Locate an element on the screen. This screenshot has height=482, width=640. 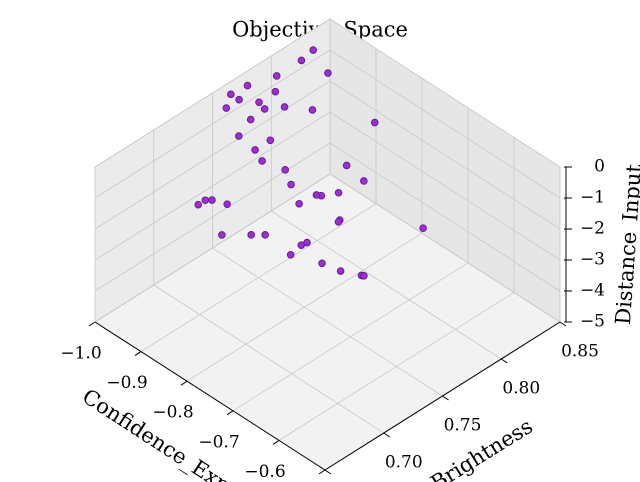
y-axis is located at coordinates (442, 396).